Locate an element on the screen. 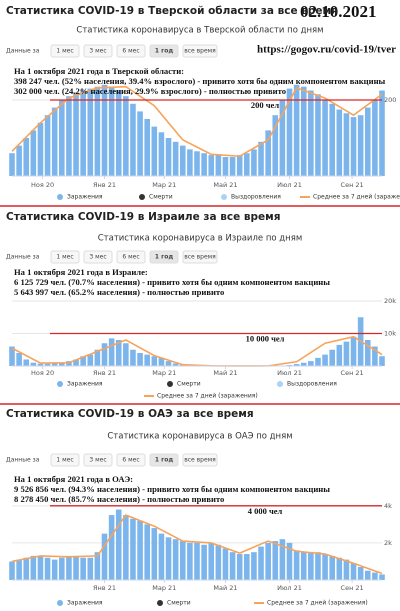 The height and width of the screenshot is (611, 400). x-tick-label: Сен 21 is located at coordinates (352, 373).